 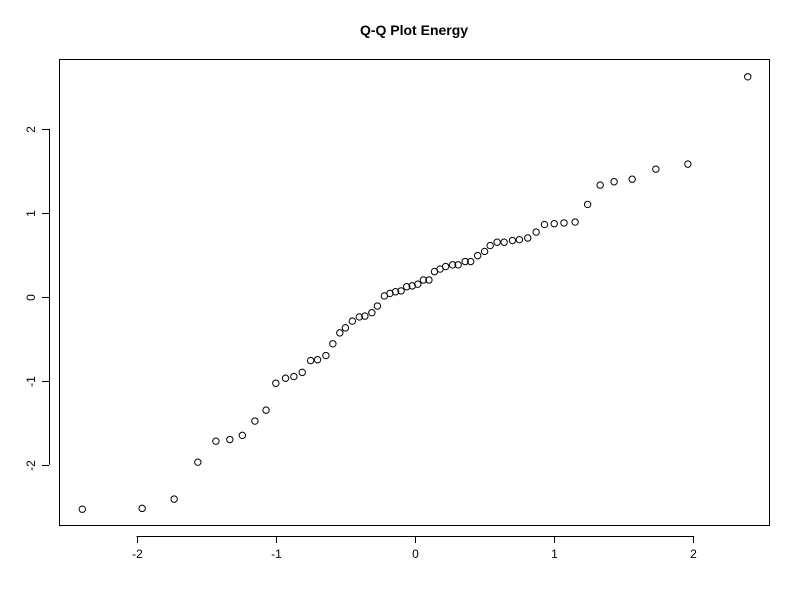 I want to click on x-tick-label: -2, so click(x=137, y=554).